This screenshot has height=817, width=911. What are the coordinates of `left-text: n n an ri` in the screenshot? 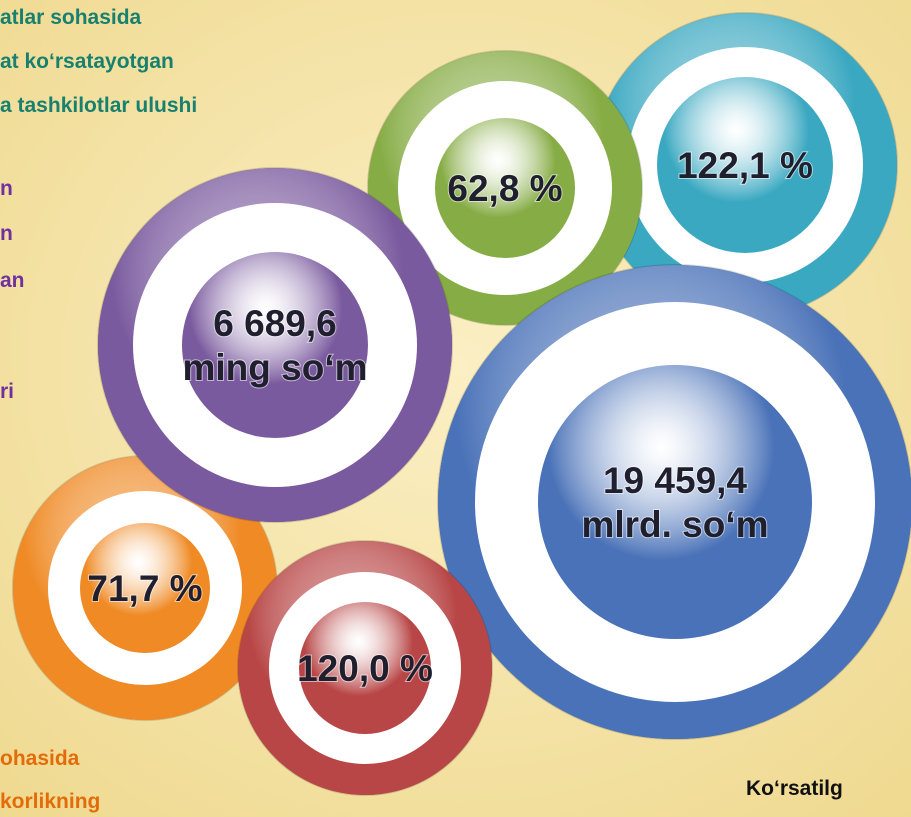 It's located at (12, 290).